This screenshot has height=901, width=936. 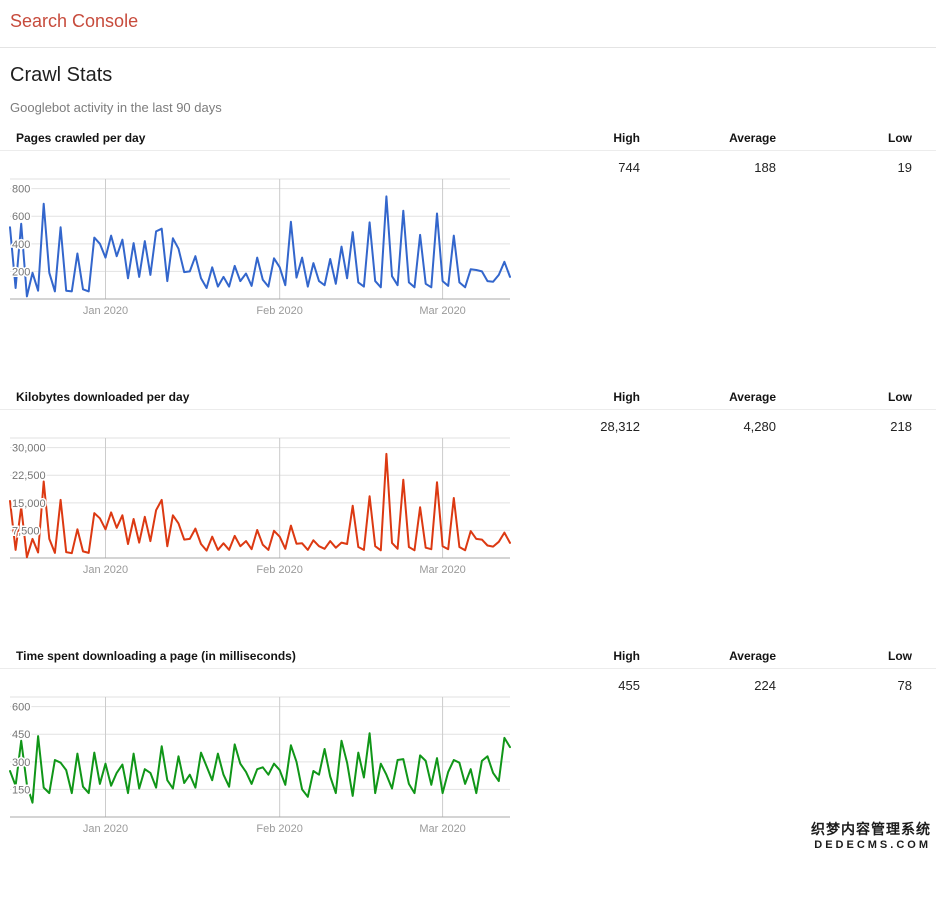 What do you see at coordinates (468, 24) in the screenshot?
I see `app-header: Search Console` at bounding box center [468, 24].